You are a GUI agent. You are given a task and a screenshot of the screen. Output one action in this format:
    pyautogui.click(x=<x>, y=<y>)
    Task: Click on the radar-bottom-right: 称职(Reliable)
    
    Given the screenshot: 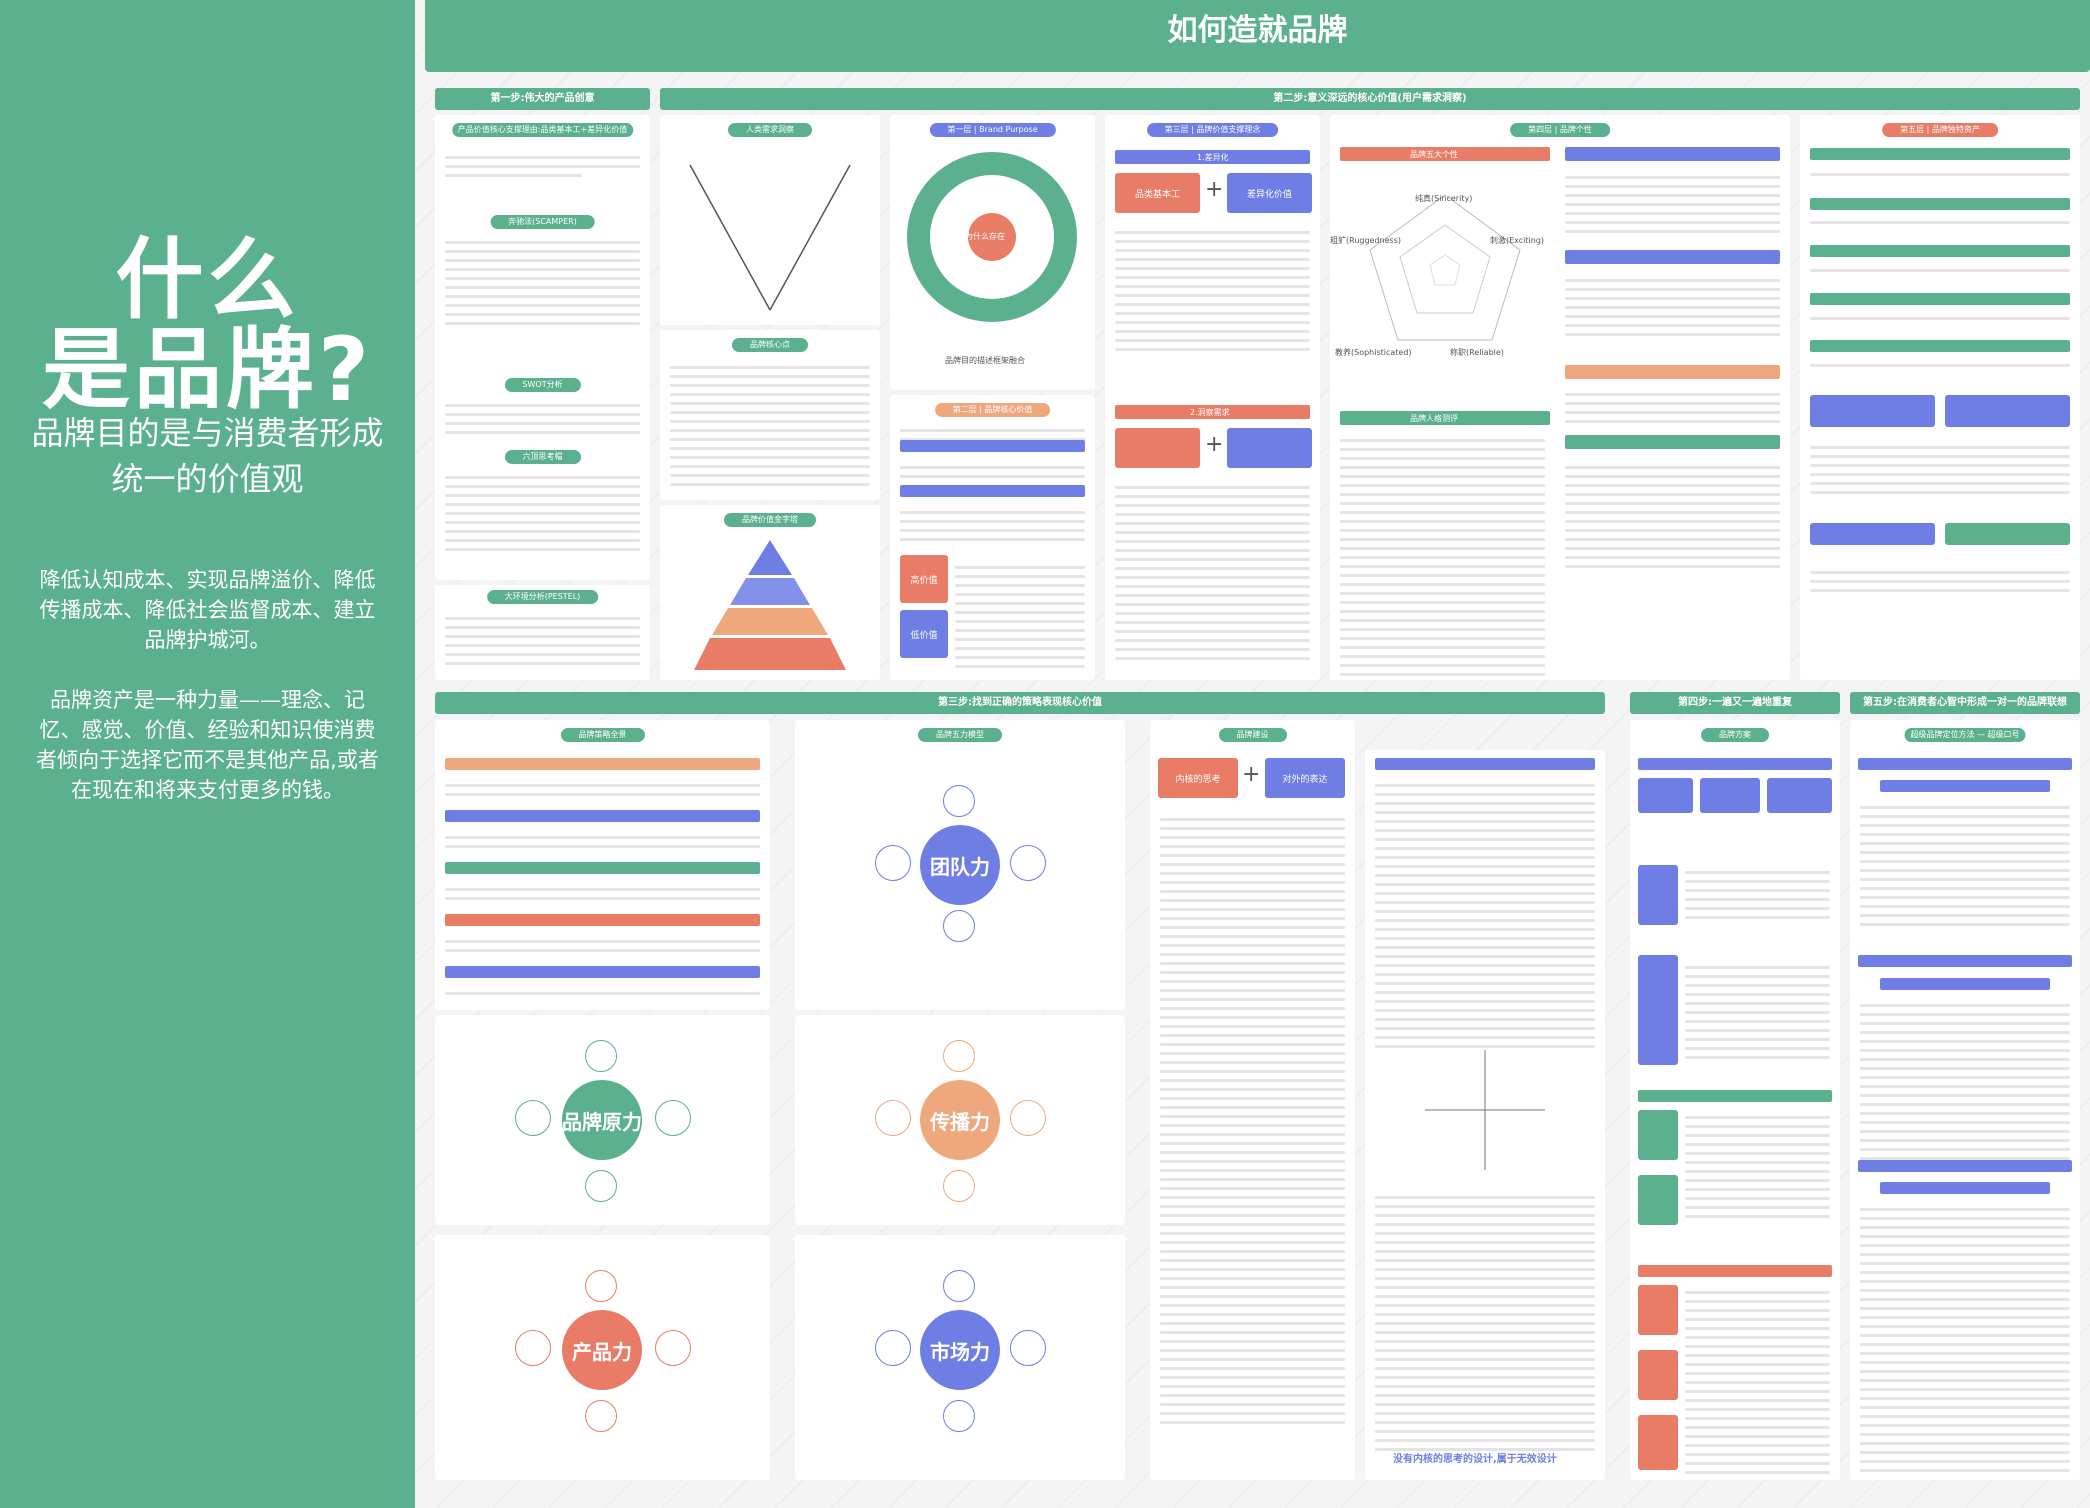 What is the action you would take?
    pyautogui.click(x=1477, y=352)
    